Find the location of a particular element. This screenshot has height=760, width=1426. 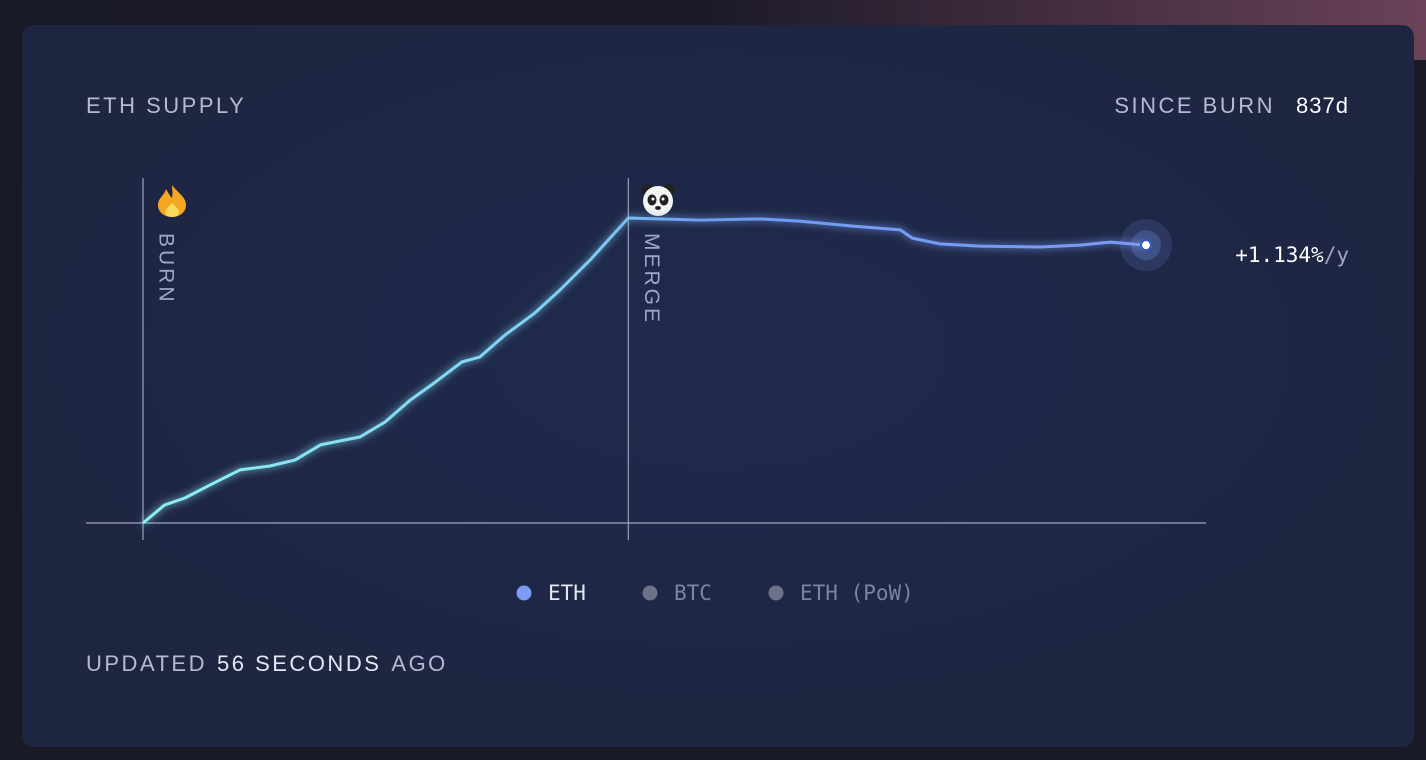

legend-label: ETH is located at coordinates (567, 593).